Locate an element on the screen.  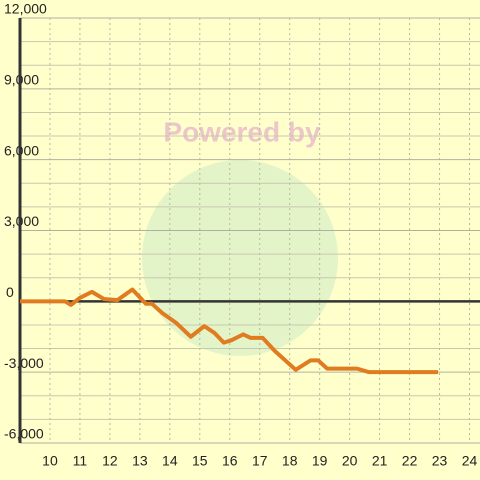
y-tick-label: 12,000 is located at coordinates (25, 9).